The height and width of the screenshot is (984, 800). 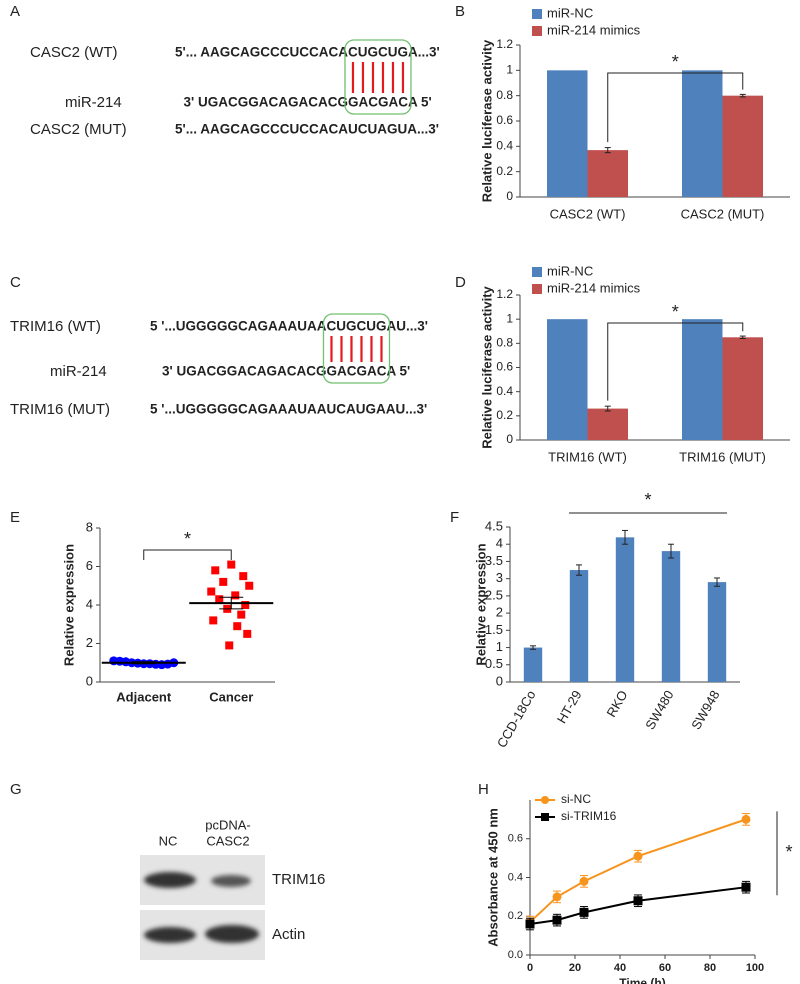 I want to click on panel-label: B, so click(x=460, y=11).